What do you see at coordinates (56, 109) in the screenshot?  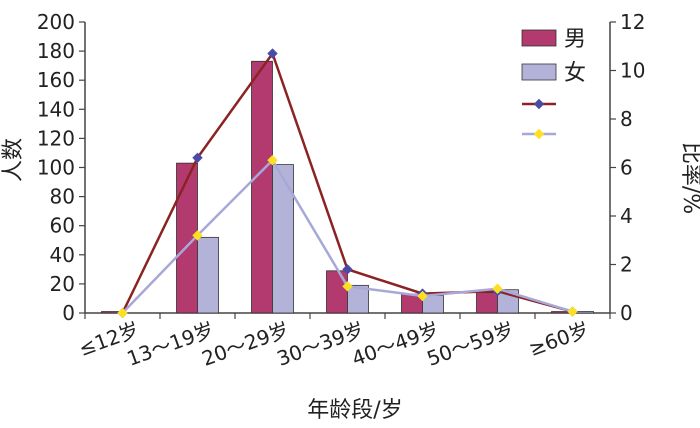 I see `left-tick-label: 140` at bounding box center [56, 109].